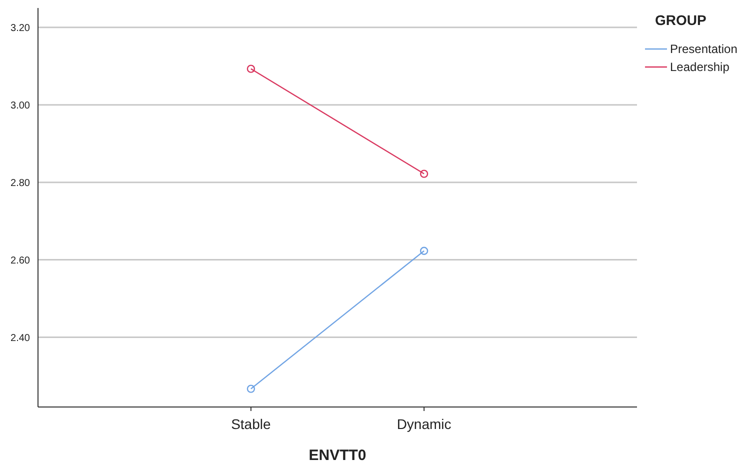  I want to click on y-tick-label: 2.60, so click(20, 260).